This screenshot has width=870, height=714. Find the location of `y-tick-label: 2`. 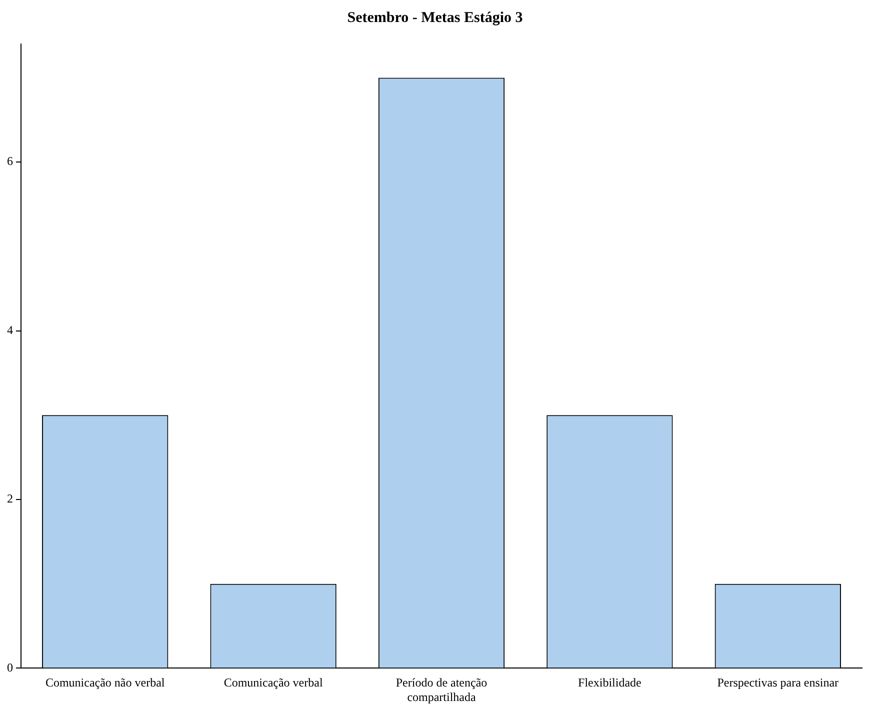

y-tick-label: 2 is located at coordinates (10, 499).